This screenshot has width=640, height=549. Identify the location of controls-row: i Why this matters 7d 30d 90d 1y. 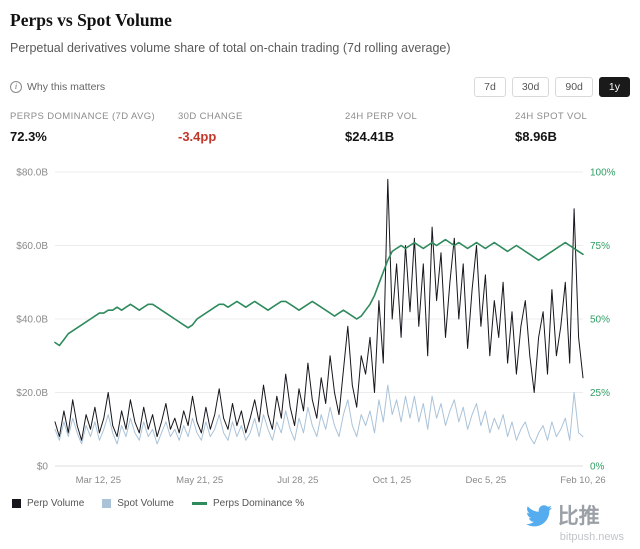
(320, 87).